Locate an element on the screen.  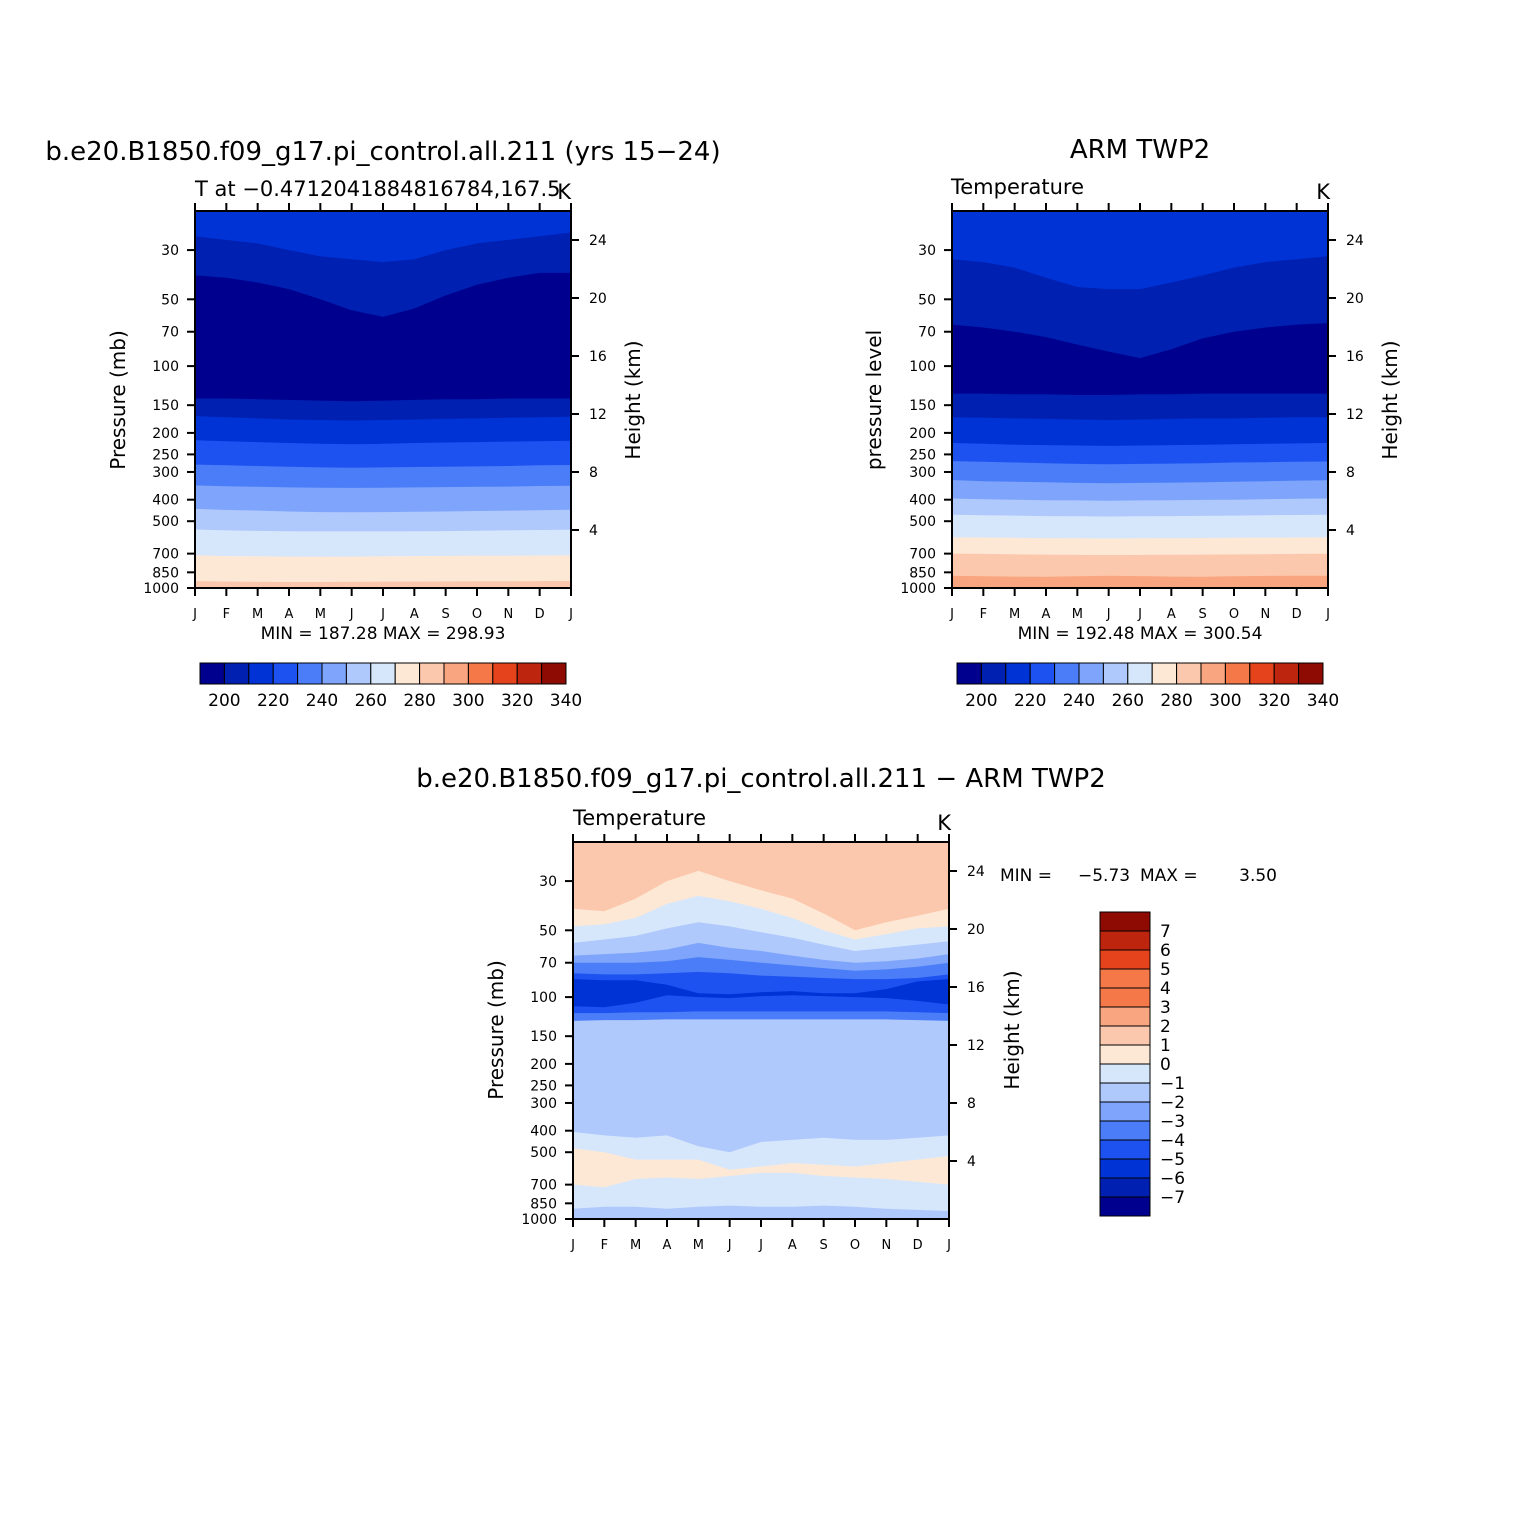
panel-obs-ylabel: pressure level is located at coordinates (874, 400).